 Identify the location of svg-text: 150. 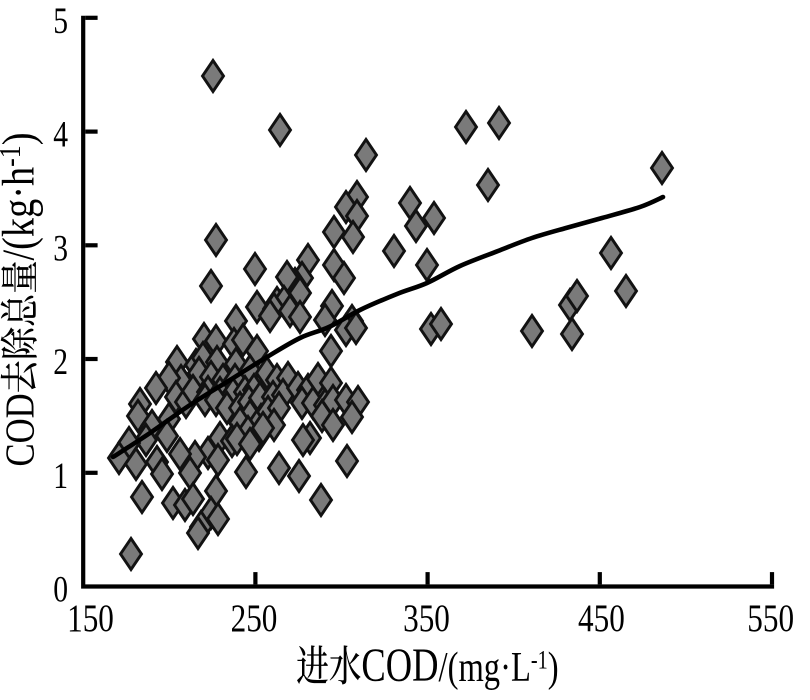
(90, 617).